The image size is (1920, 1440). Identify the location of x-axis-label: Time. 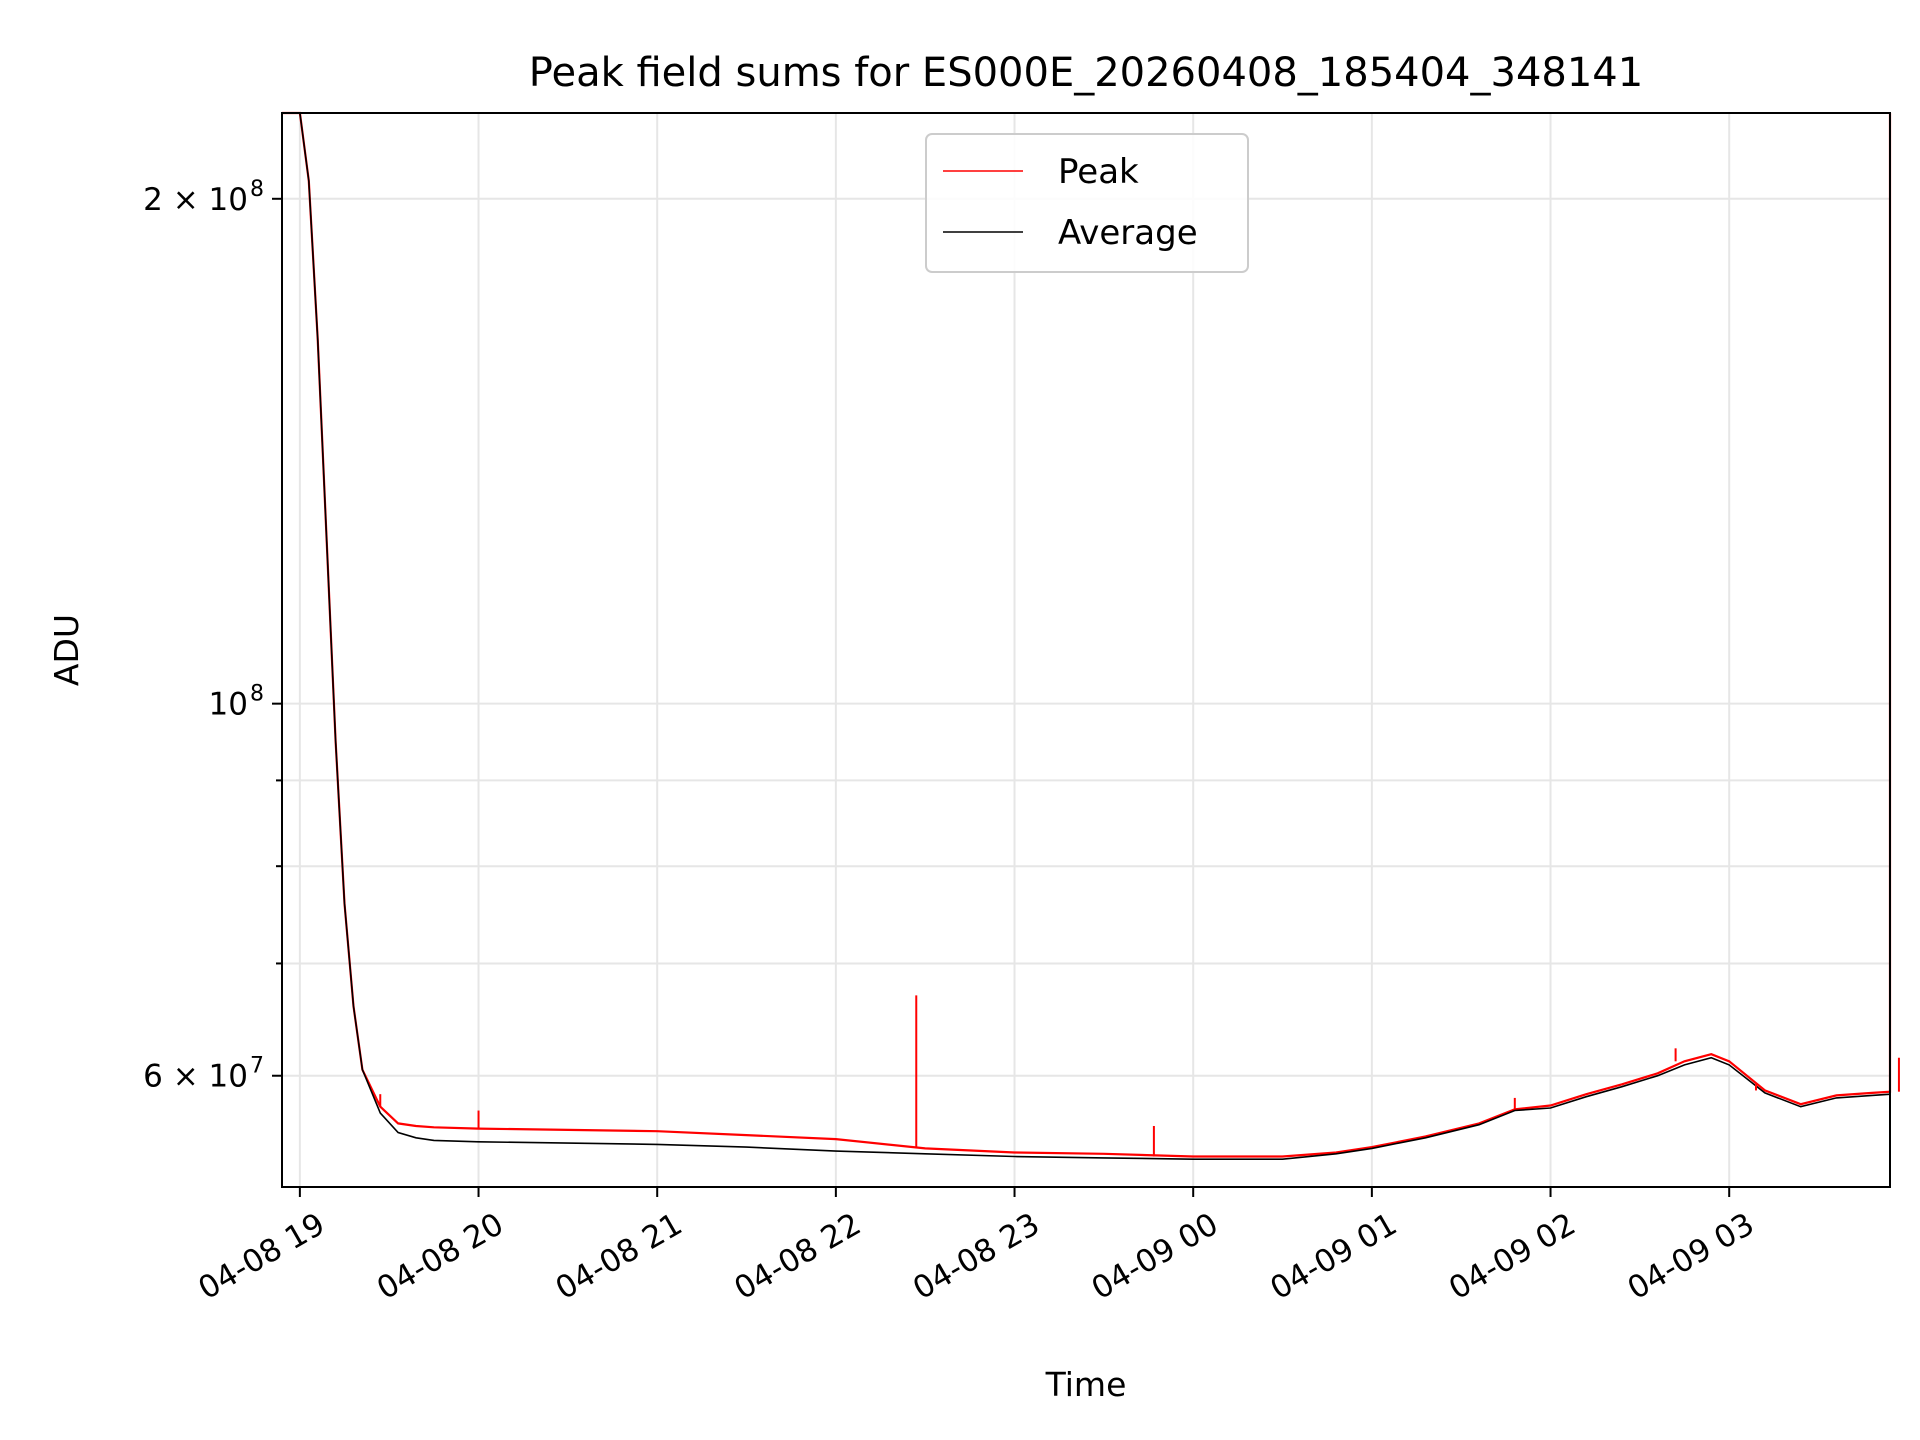
(1086, 1384).